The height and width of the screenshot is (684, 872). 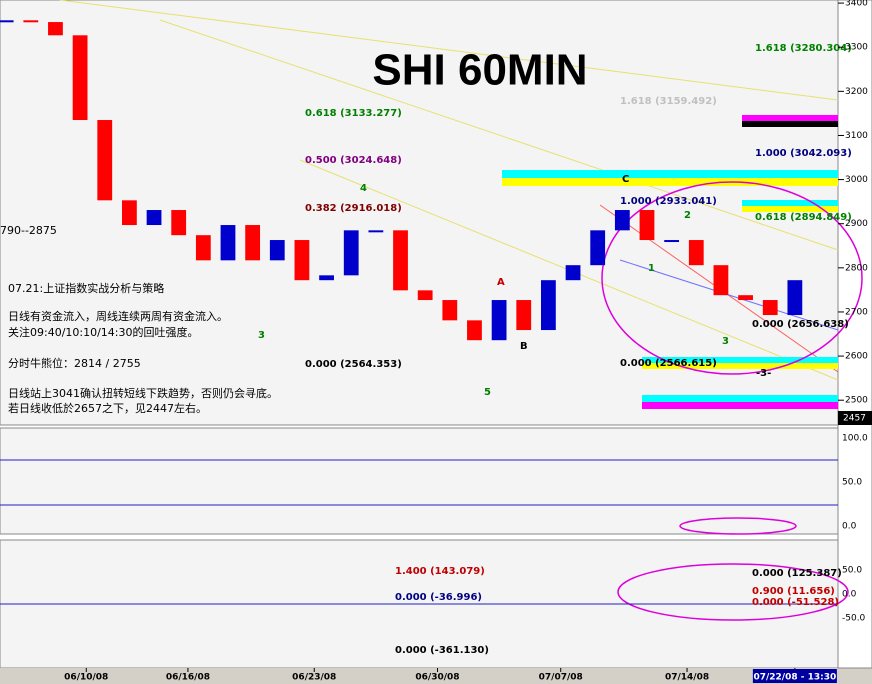 What do you see at coordinates (314, 678) in the screenshot?
I see `x-tick-label: 06/23/08` at bounding box center [314, 678].